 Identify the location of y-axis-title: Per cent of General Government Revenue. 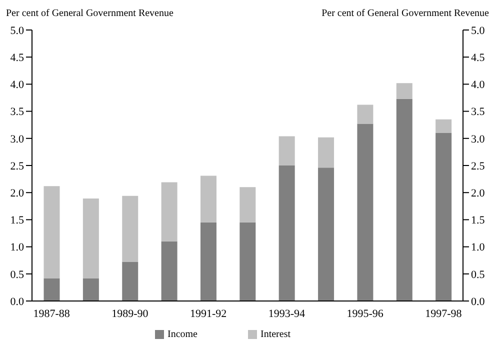
(90, 13).